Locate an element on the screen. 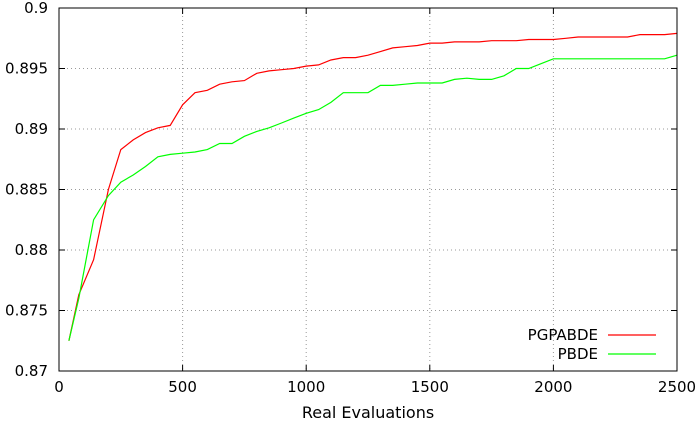 This screenshot has height=423, width=700. x-tick-label: 2000 is located at coordinates (553, 387).